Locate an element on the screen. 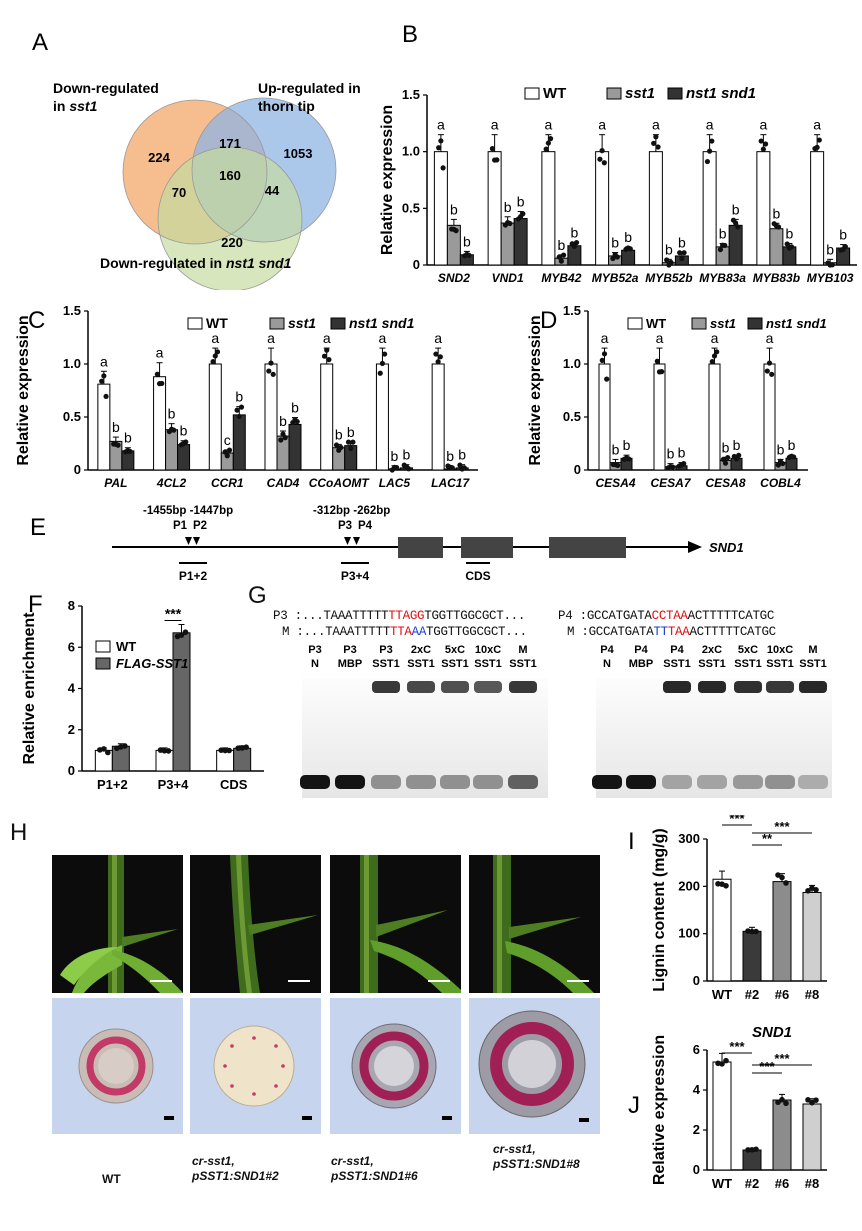  venn-label-sst1-line1: Down-regulated is located at coordinates (106, 88).